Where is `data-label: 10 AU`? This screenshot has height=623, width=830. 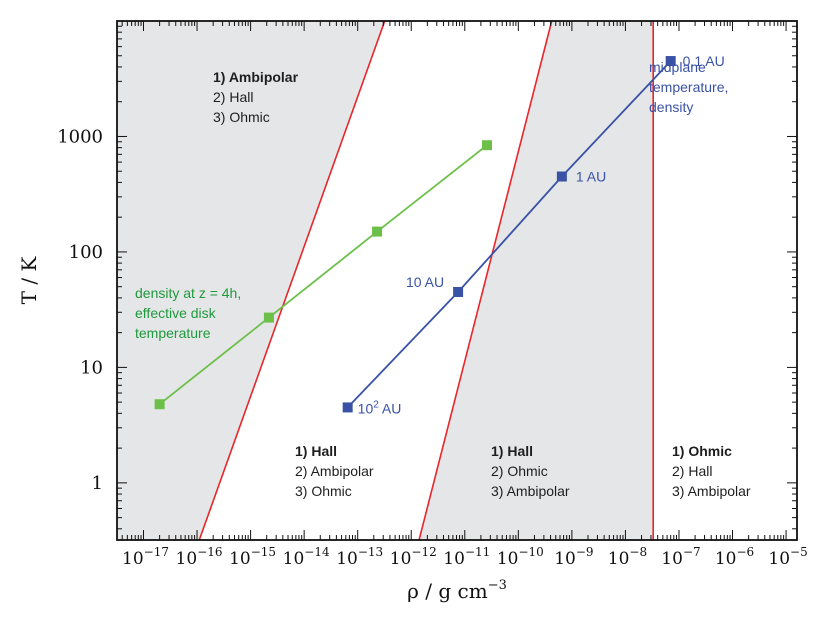
data-label: 10 AU is located at coordinates (425, 282).